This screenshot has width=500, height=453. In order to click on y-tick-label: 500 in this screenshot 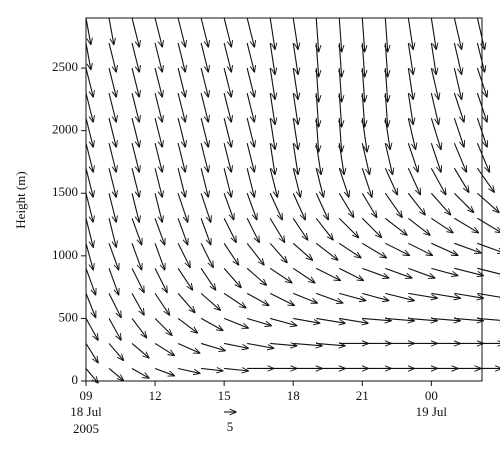, I will do `click(69, 316)`.